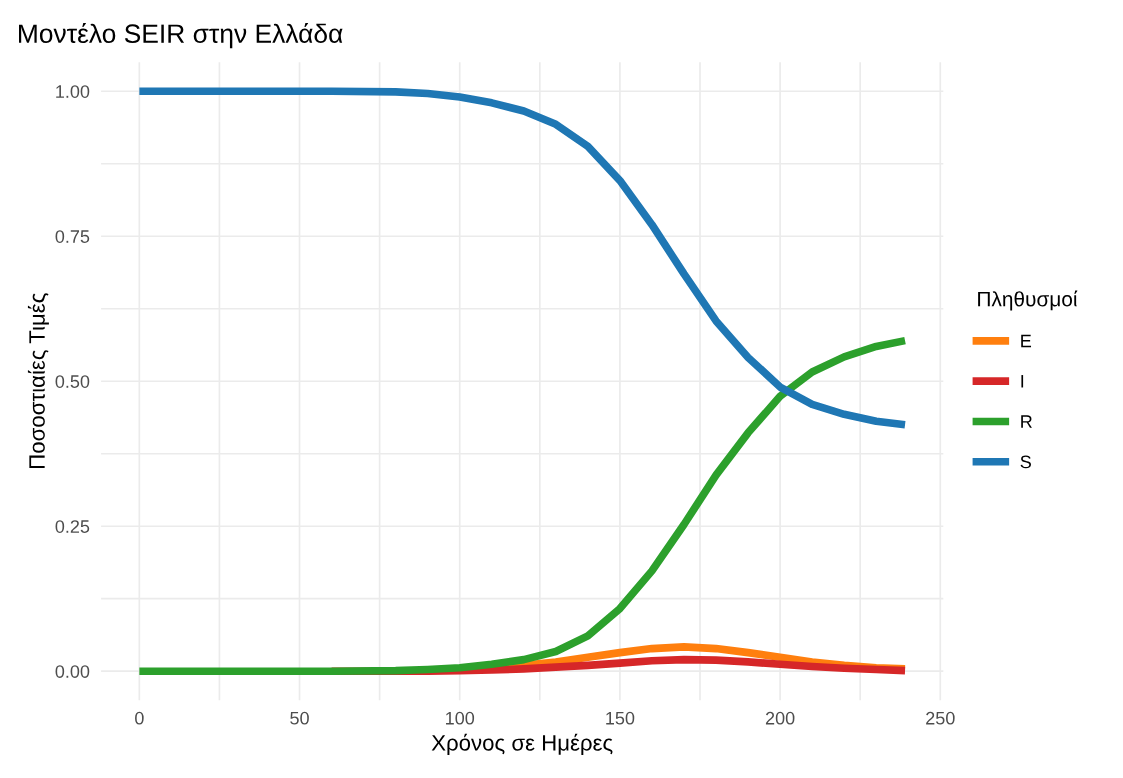 The height and width of the screenshot is (778, 1123). Describe the element at coordinates (1026, 421) in the screenshot. I see `legend-label: R` at that location.